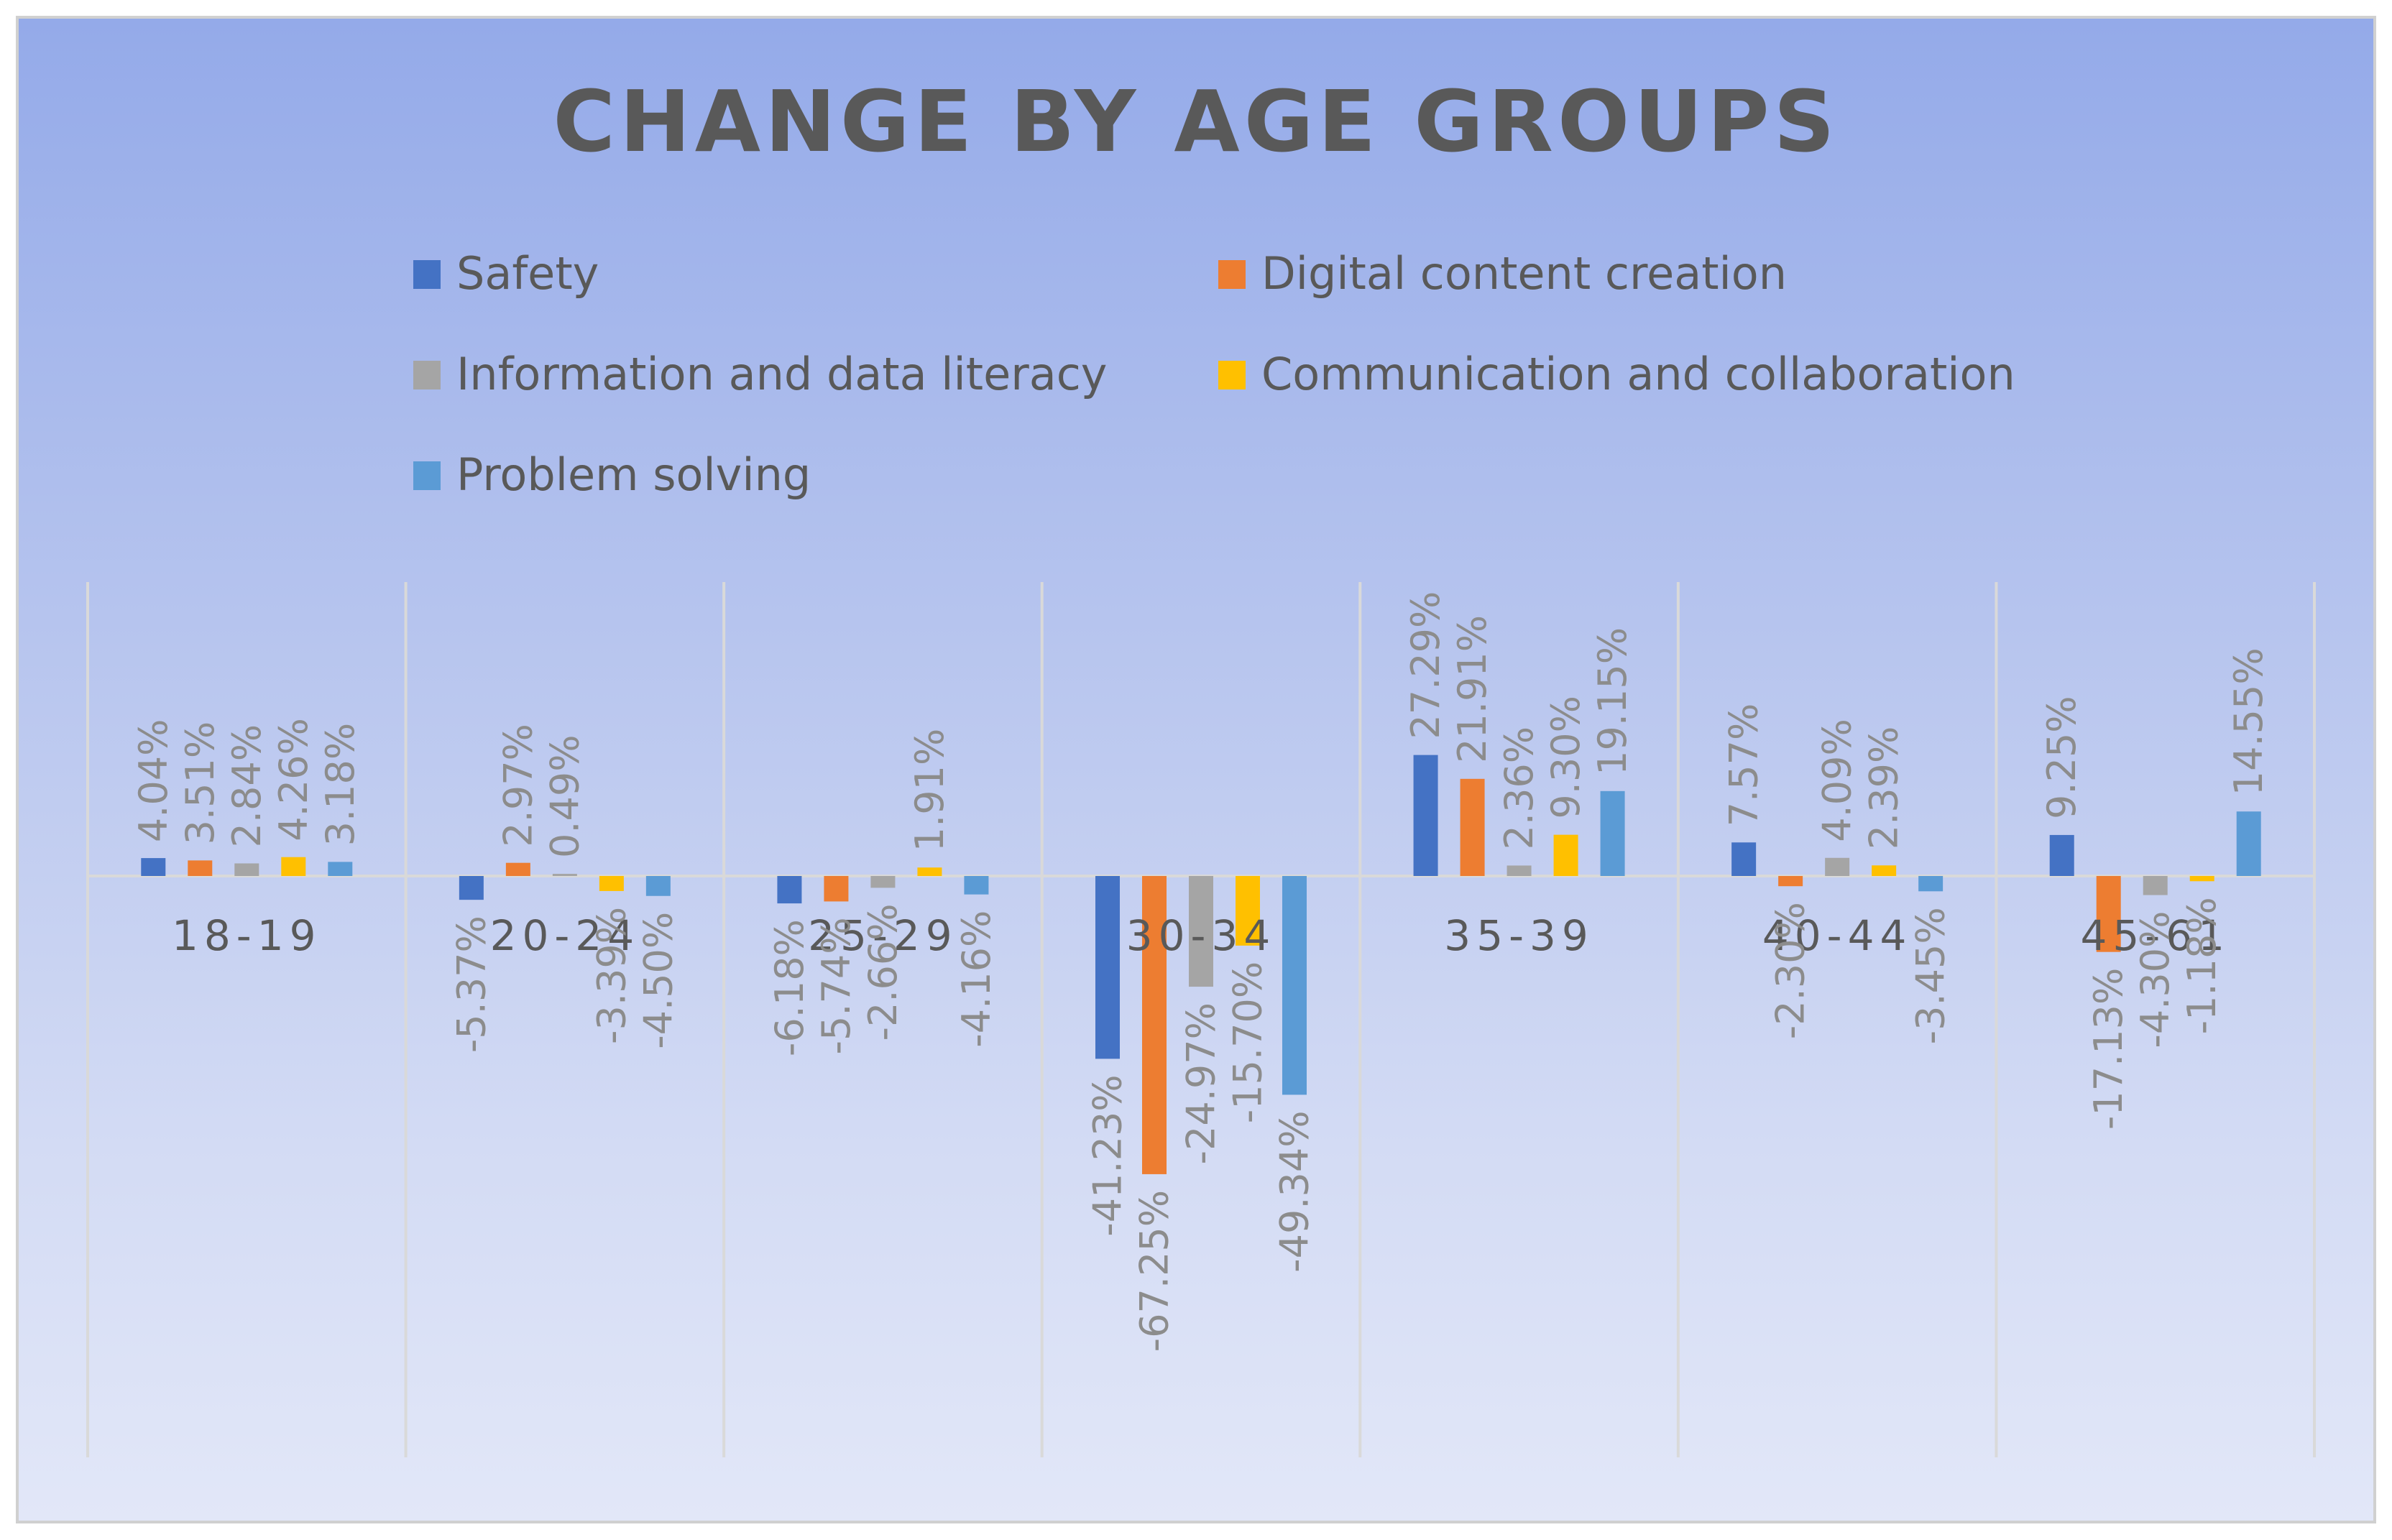  I want to click on data-label-problem-solving-40-44: -3.45%, so click(1931, 976).